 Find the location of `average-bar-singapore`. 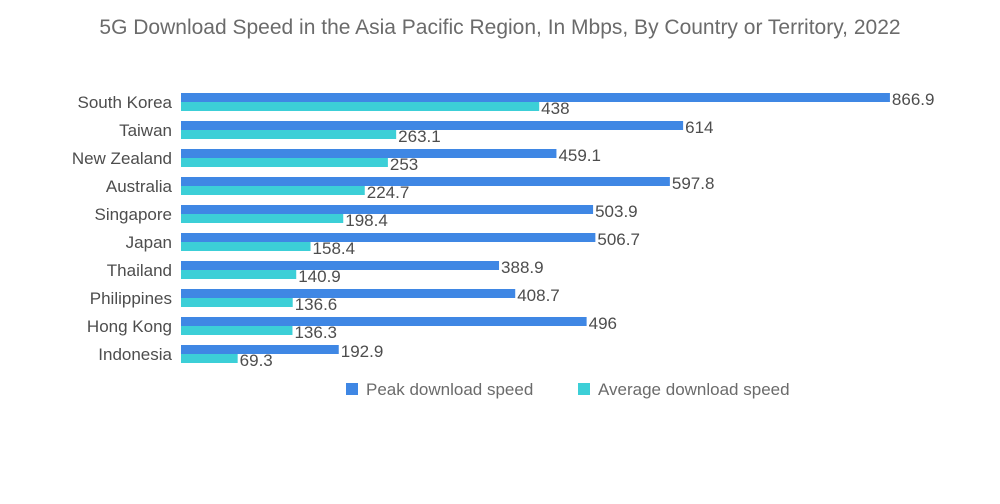

average-bar-singapore is located at coordinates (262, 218).